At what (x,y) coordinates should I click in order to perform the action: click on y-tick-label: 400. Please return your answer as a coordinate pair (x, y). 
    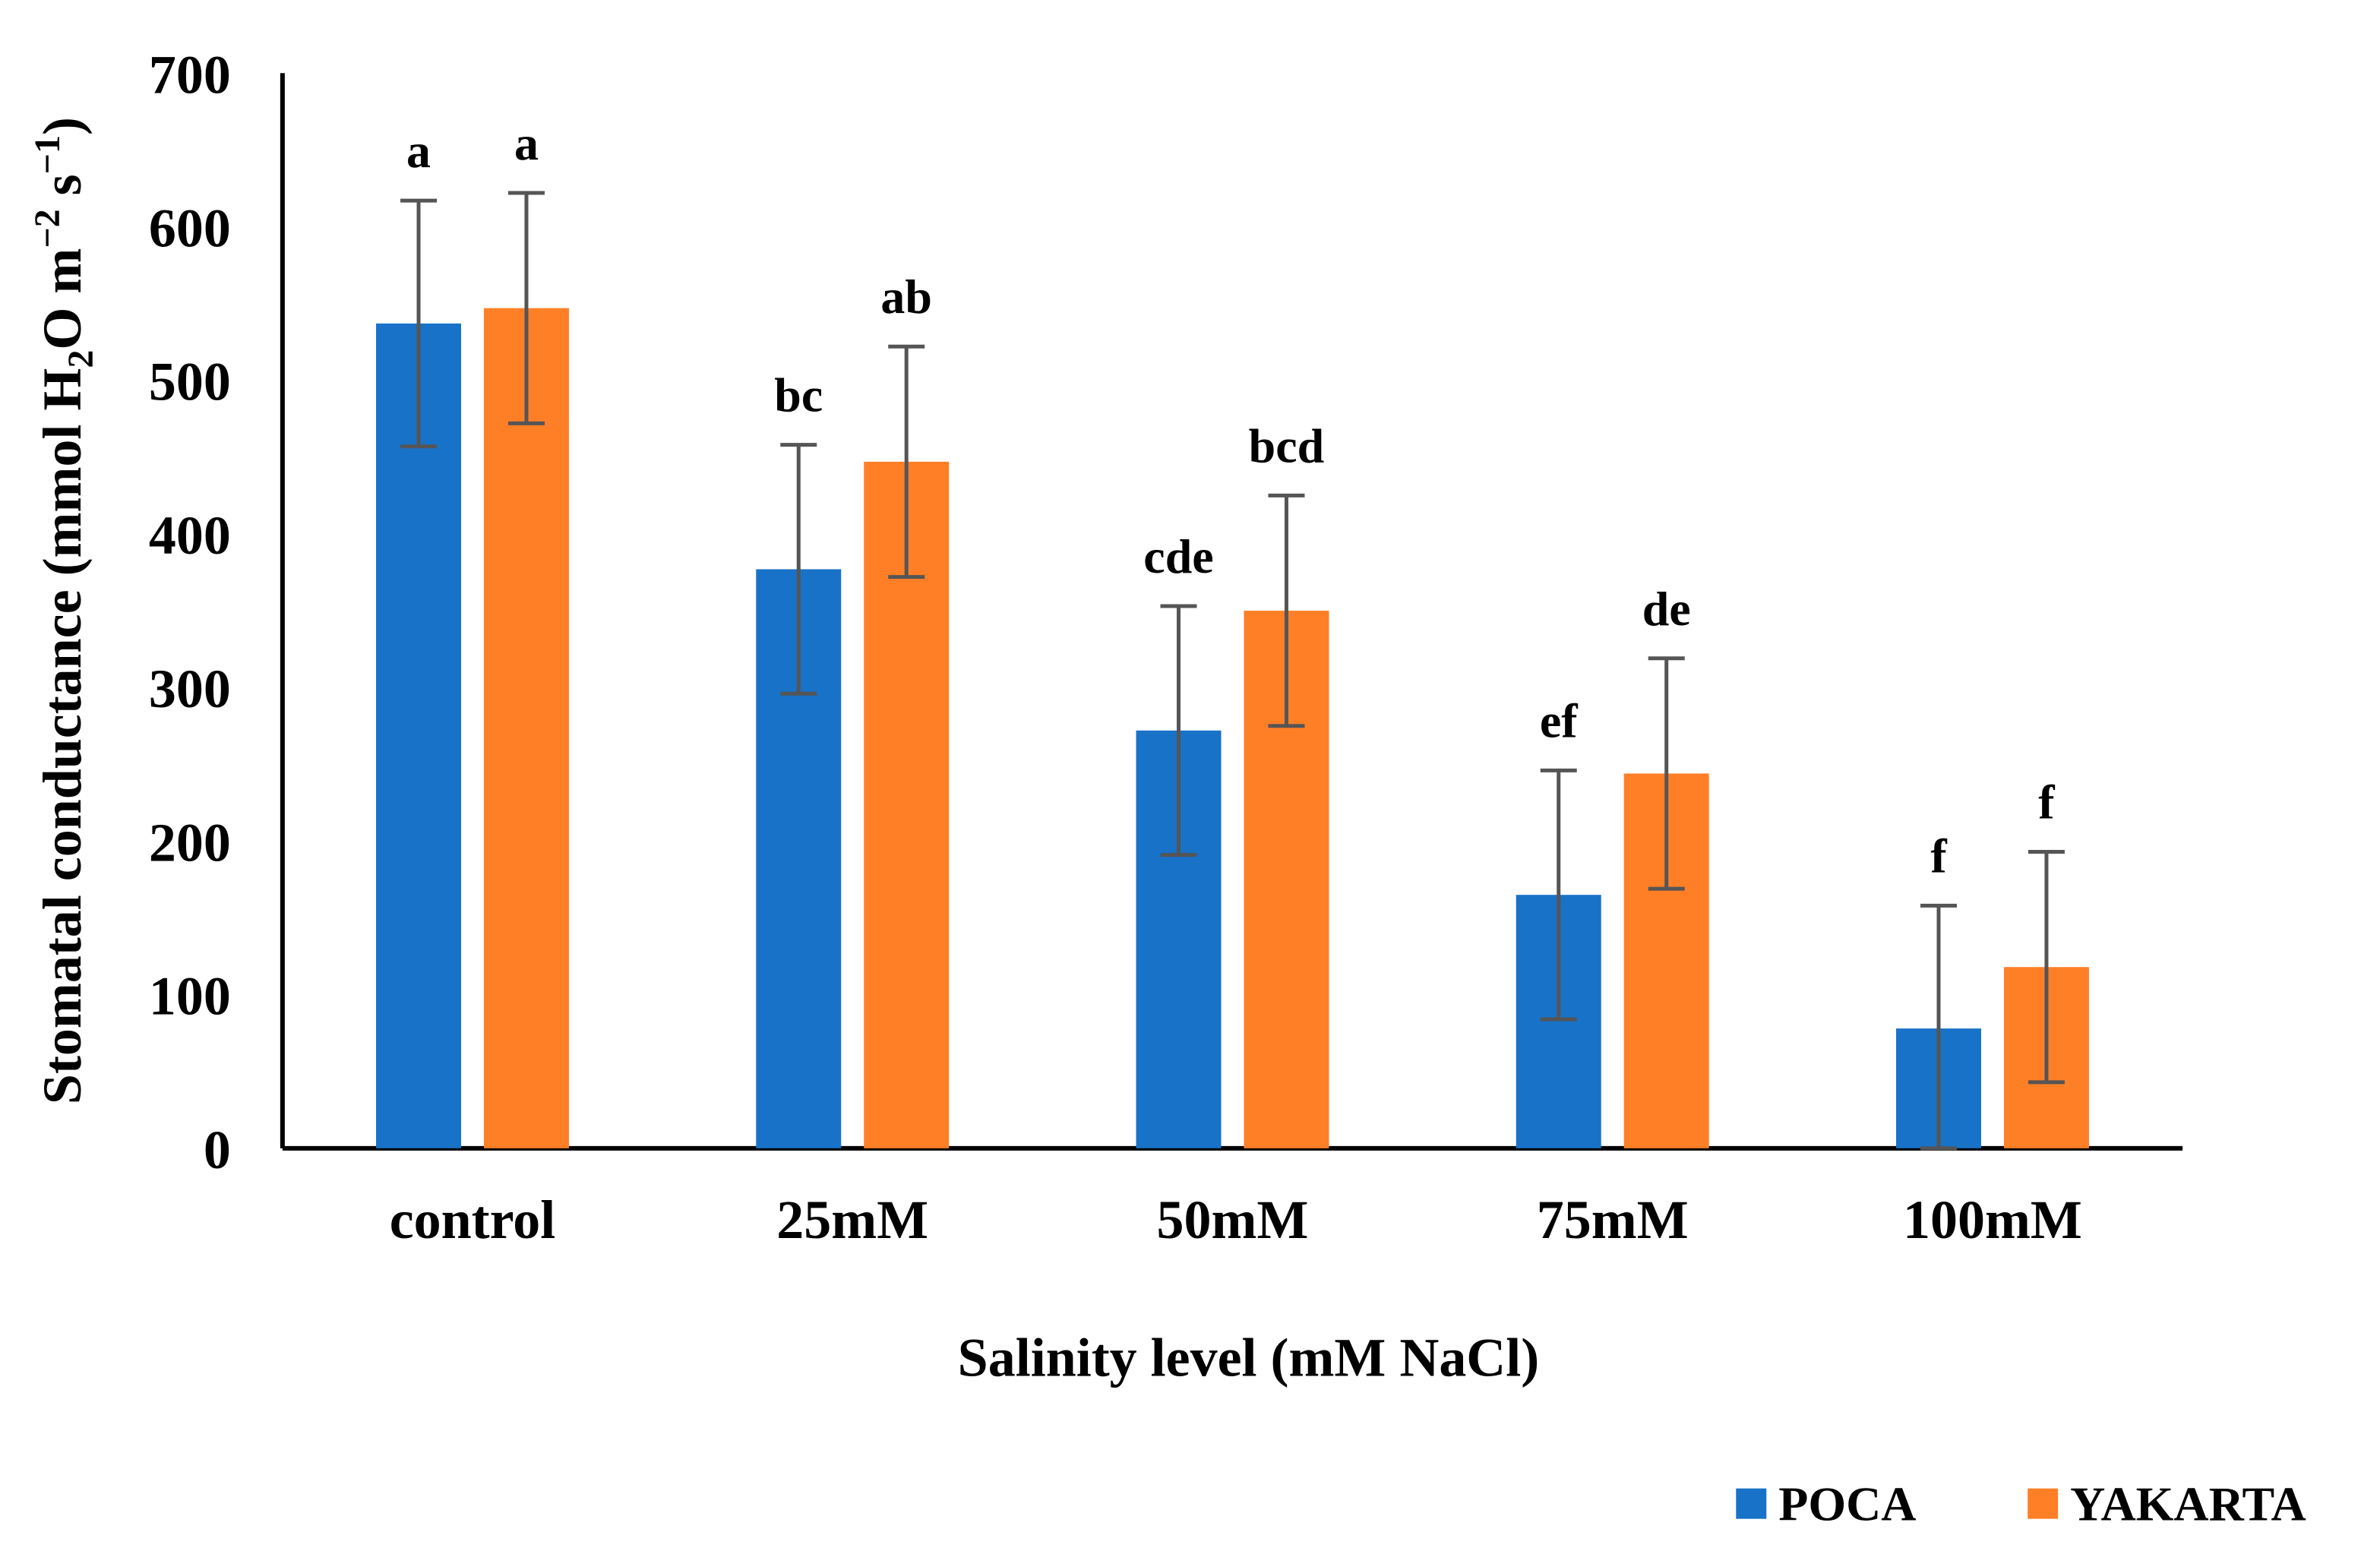
    Looking at the image, I should click on (190, 535).